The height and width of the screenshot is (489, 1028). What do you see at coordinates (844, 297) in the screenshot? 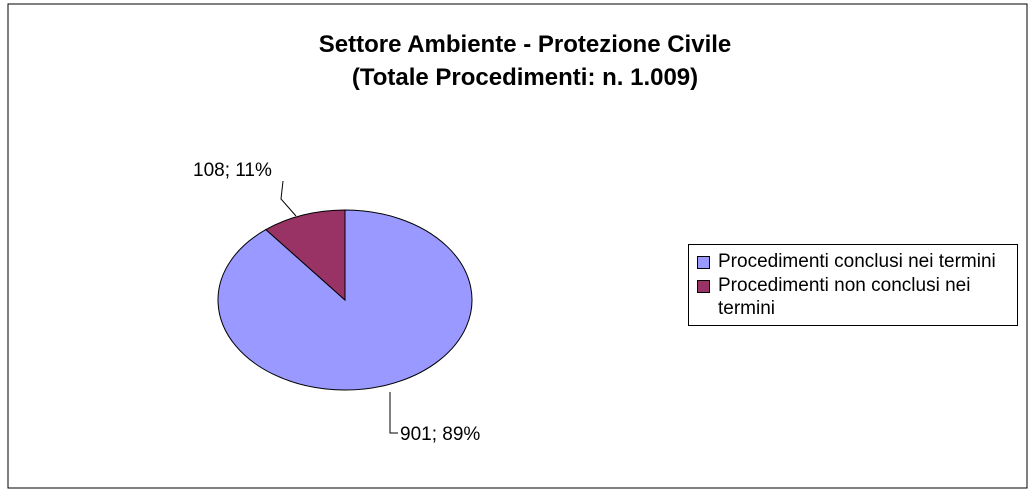
I see `legend-label: Procedimenti non conclusi nei termini` at bounding box center [844, 297].